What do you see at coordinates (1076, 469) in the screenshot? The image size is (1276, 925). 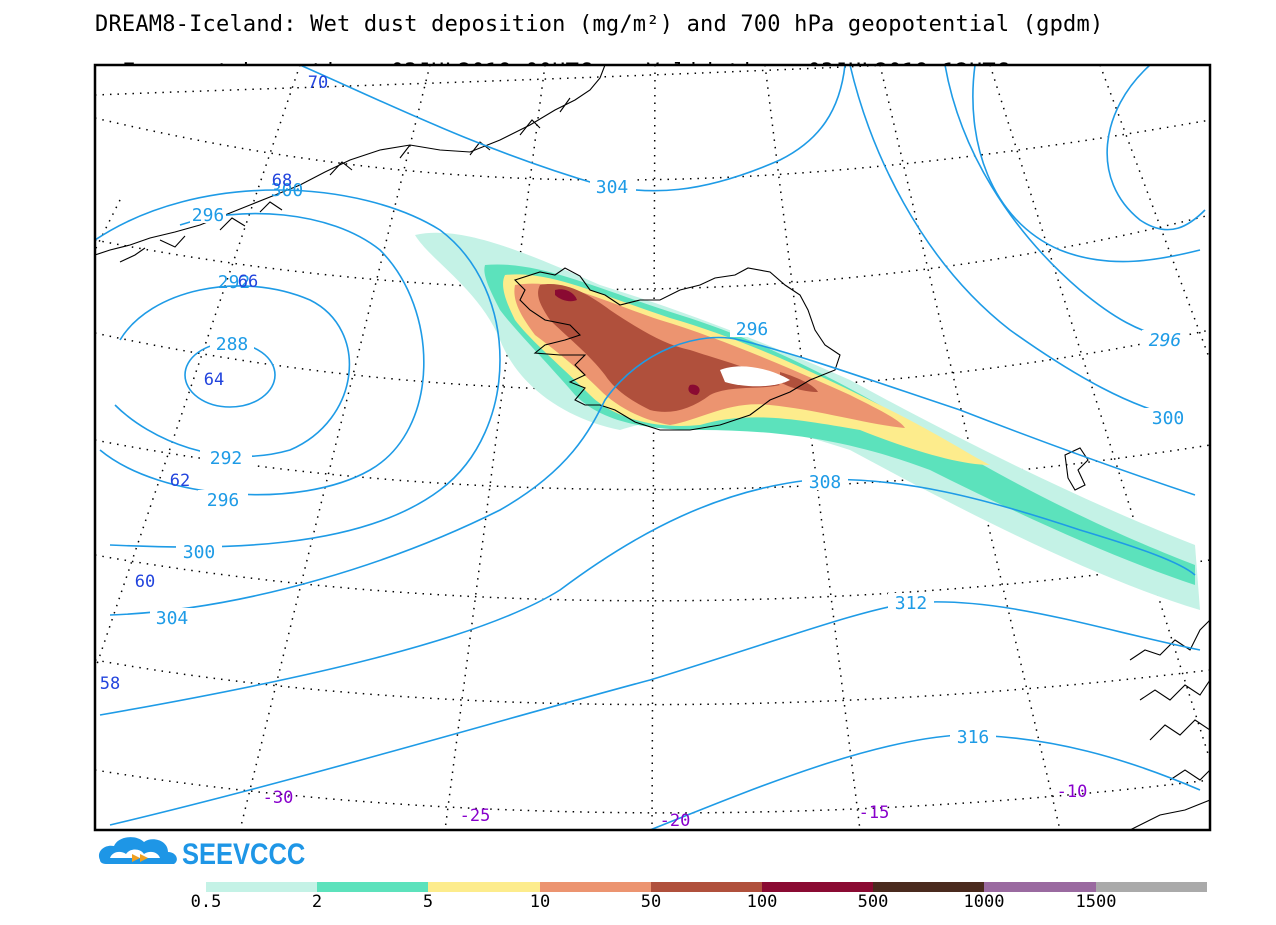 I see `faroe-islands` at bounding box center [1076, 469].